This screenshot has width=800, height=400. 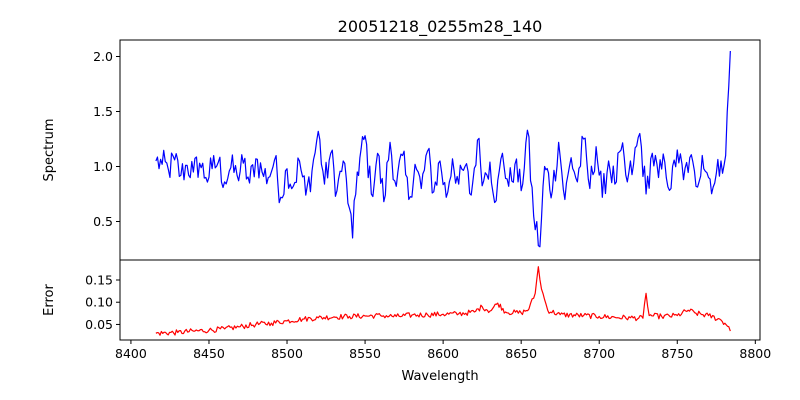 What do you see at coordinates (755, 353) in the screenshot?
I see `x-tick-label: 8800` at bounding box center [755, 353].